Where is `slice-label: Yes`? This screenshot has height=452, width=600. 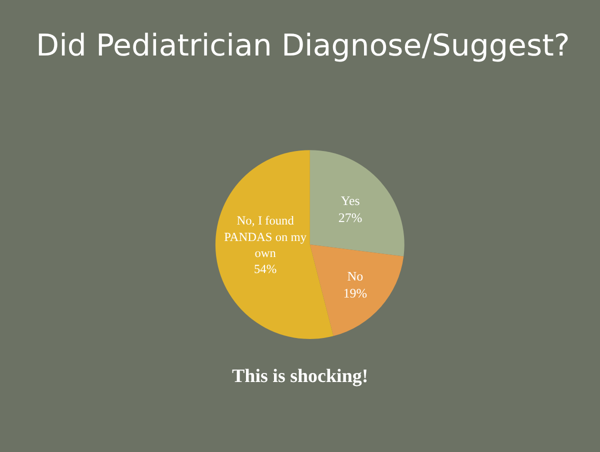 slice-label: Yes is located at coordinates (350, 200).